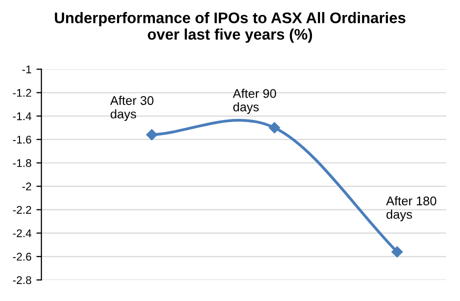 The width and height of the screenshot is (460, 301). What do you see at coordinates (22, 280) in the screenshot?
I see `y-tick-label: -2.8` at bounding box center [22, 280].